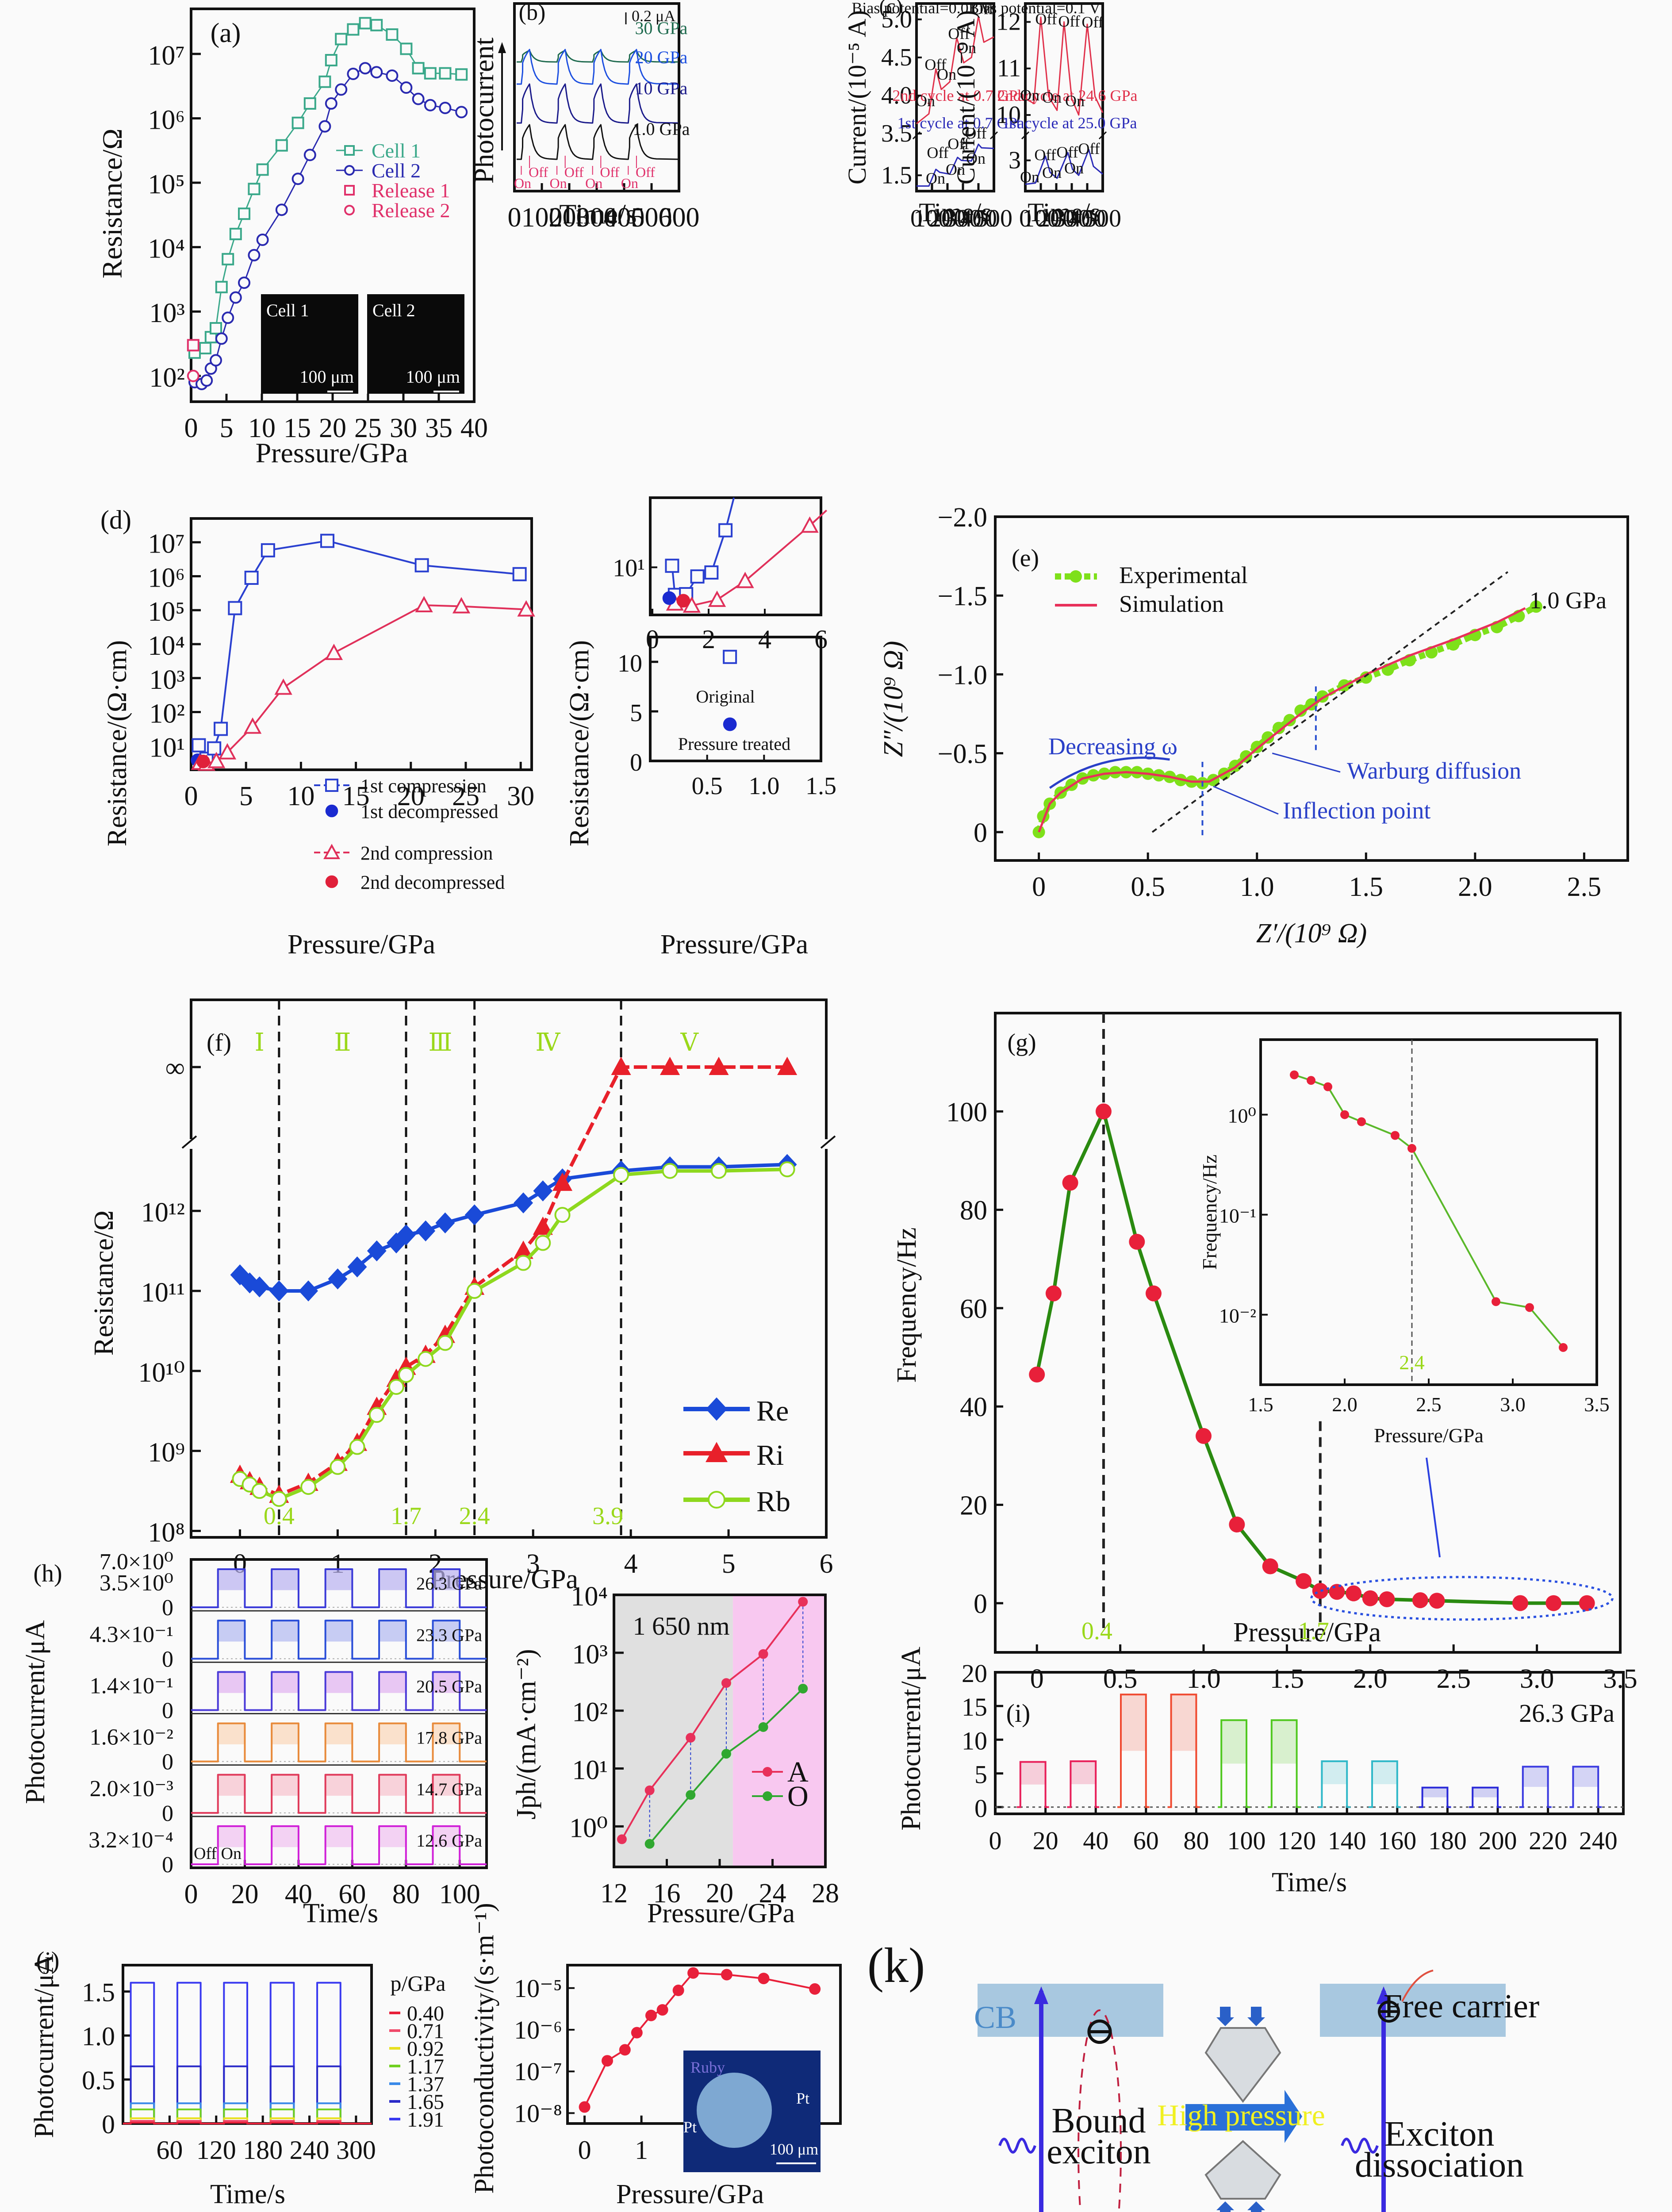  What do you see at coordinates (425, 2031) in the screenshot?
I see `legend-label: 0.71` at bounding box center [425, 2031].